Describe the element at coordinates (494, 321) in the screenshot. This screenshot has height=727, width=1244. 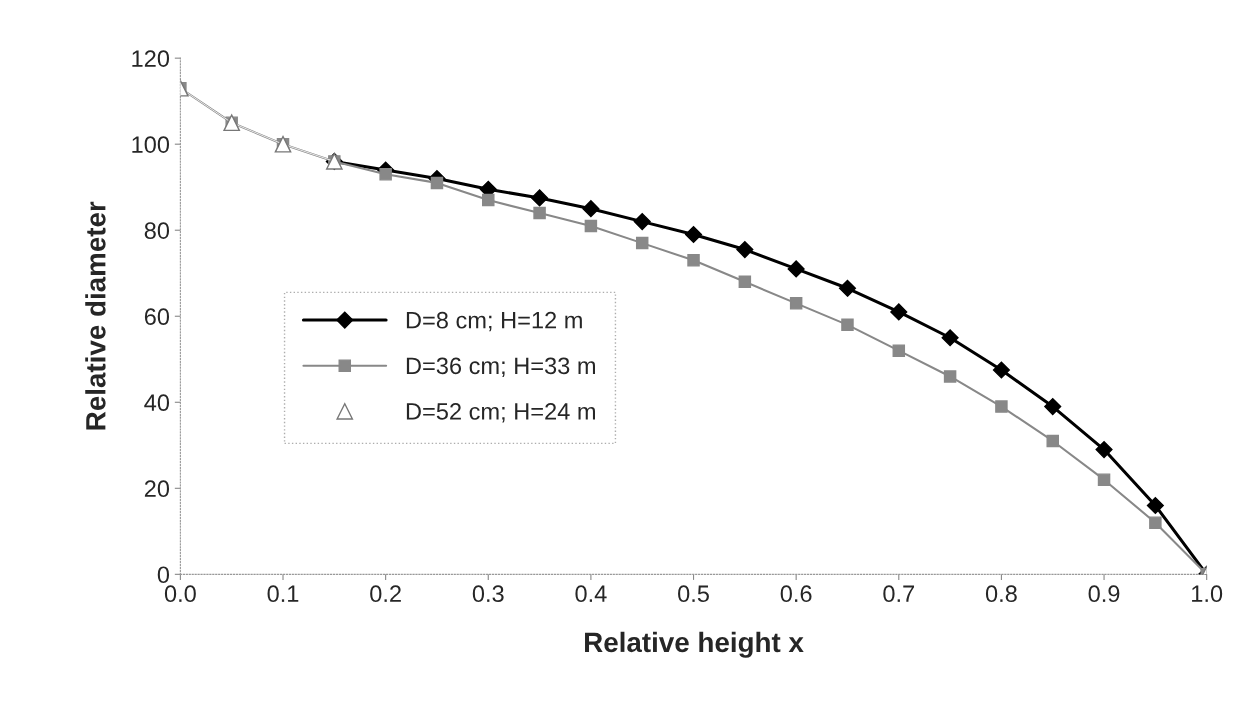
I see `legend-label: D=8 cm; H=12 m` at that location.